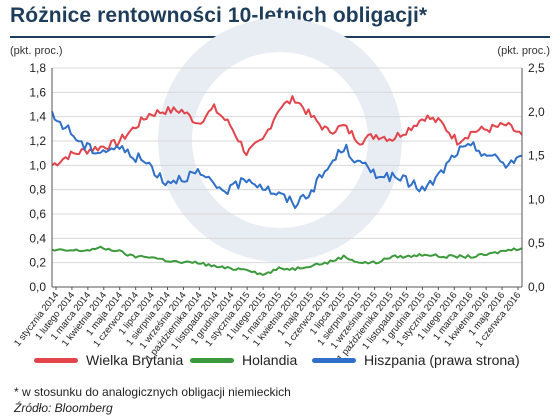  What do you see at coordinates (536, 199) in the screenshot?
I see `right-tick-label: 1,0` at bounding box center [536, 199].